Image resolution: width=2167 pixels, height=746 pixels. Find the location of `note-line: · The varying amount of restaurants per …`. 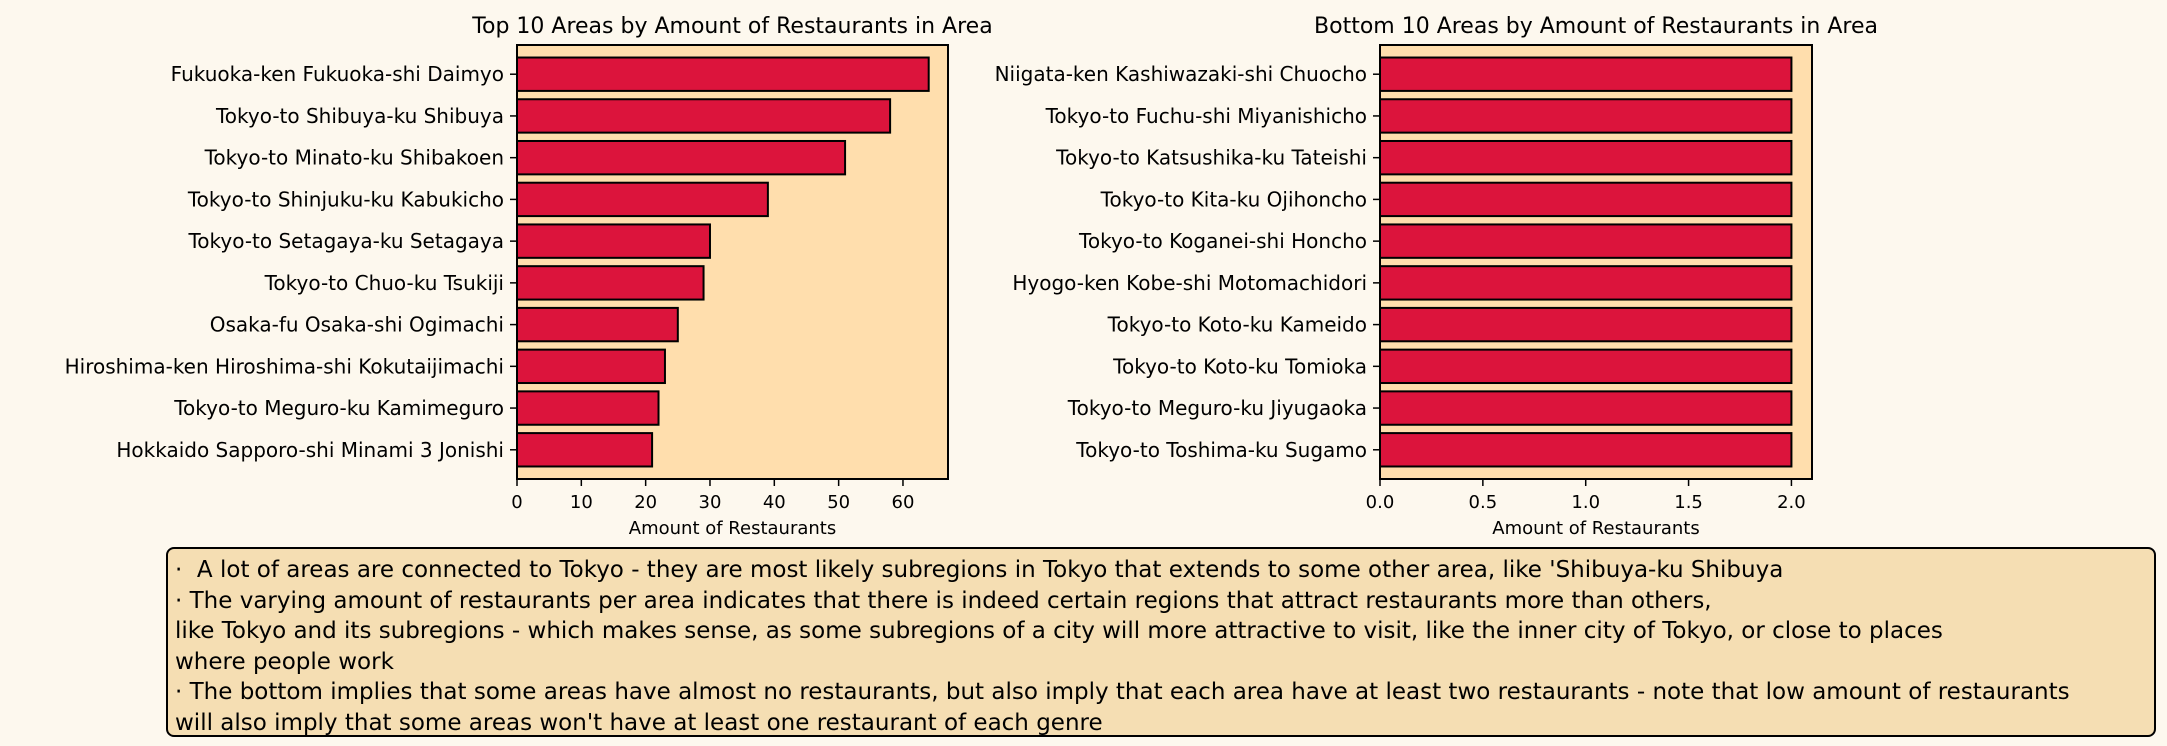

note-line: · The varying amount of restaurants per … is located at coordinates (943, 600).